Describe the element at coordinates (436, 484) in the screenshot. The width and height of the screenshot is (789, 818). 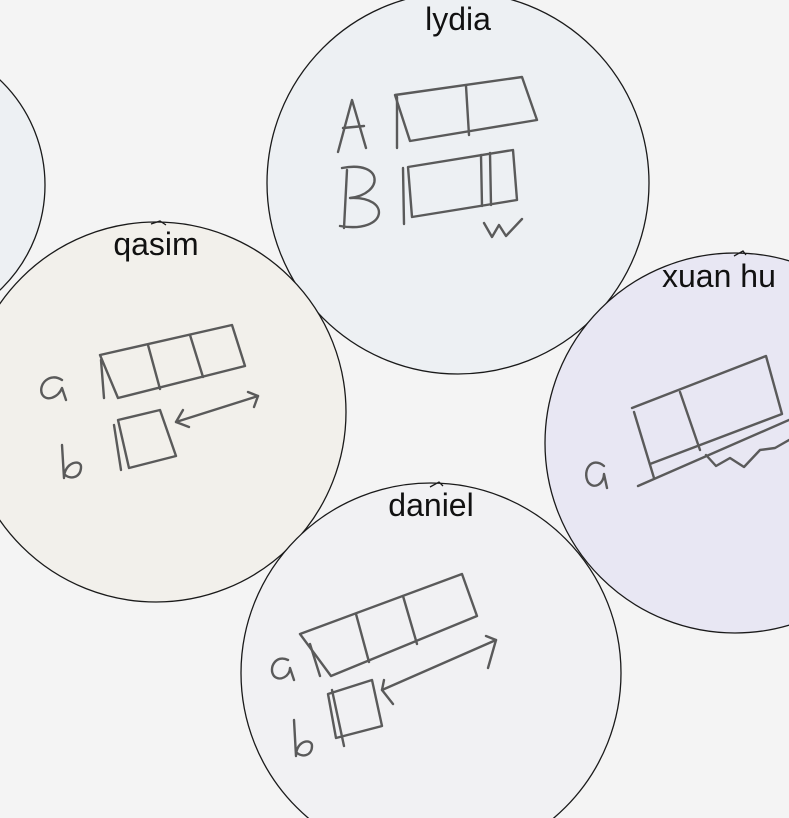
I see `daniel-tick` at that location.